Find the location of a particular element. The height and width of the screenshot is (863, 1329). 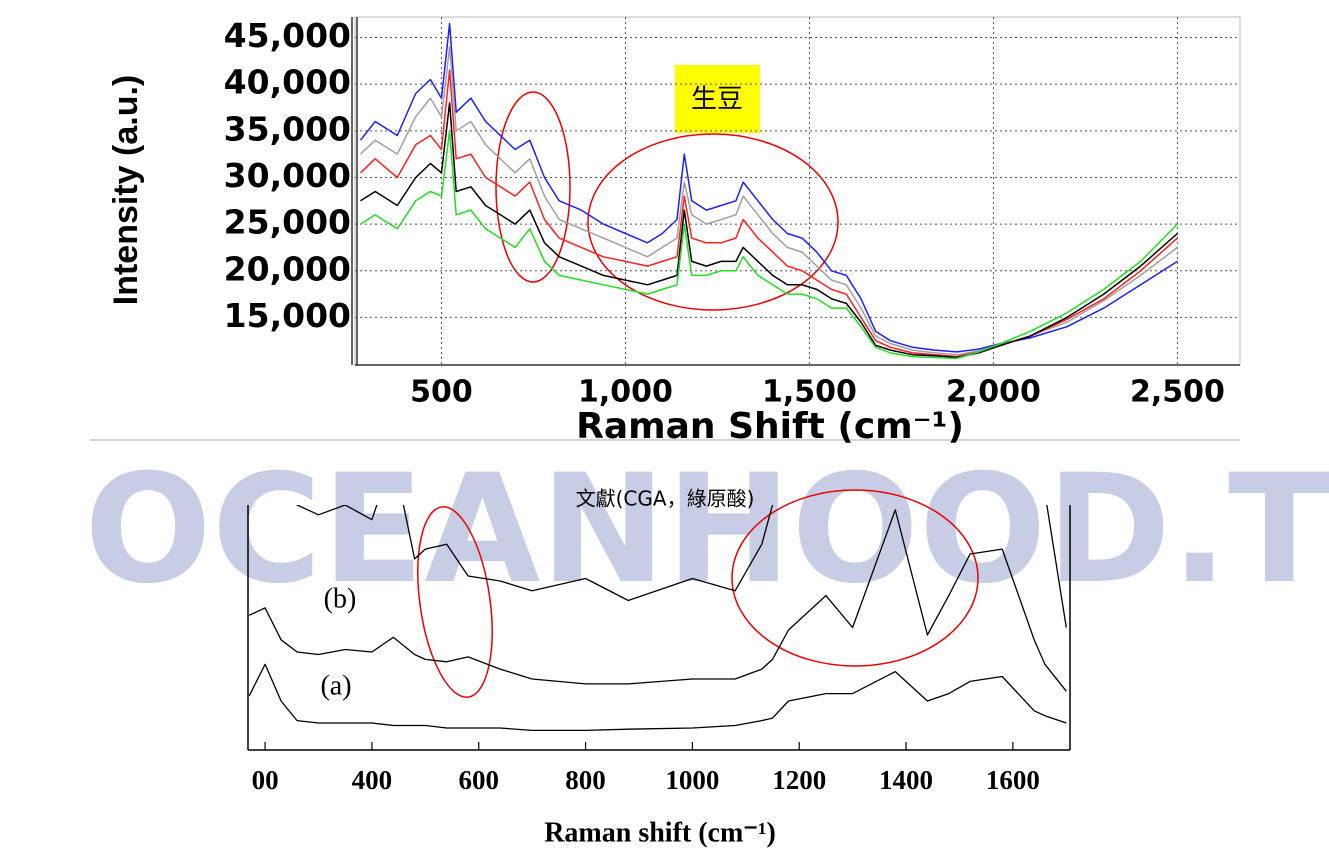

x-tick-label: 600 is located at coordinates (478, 780).